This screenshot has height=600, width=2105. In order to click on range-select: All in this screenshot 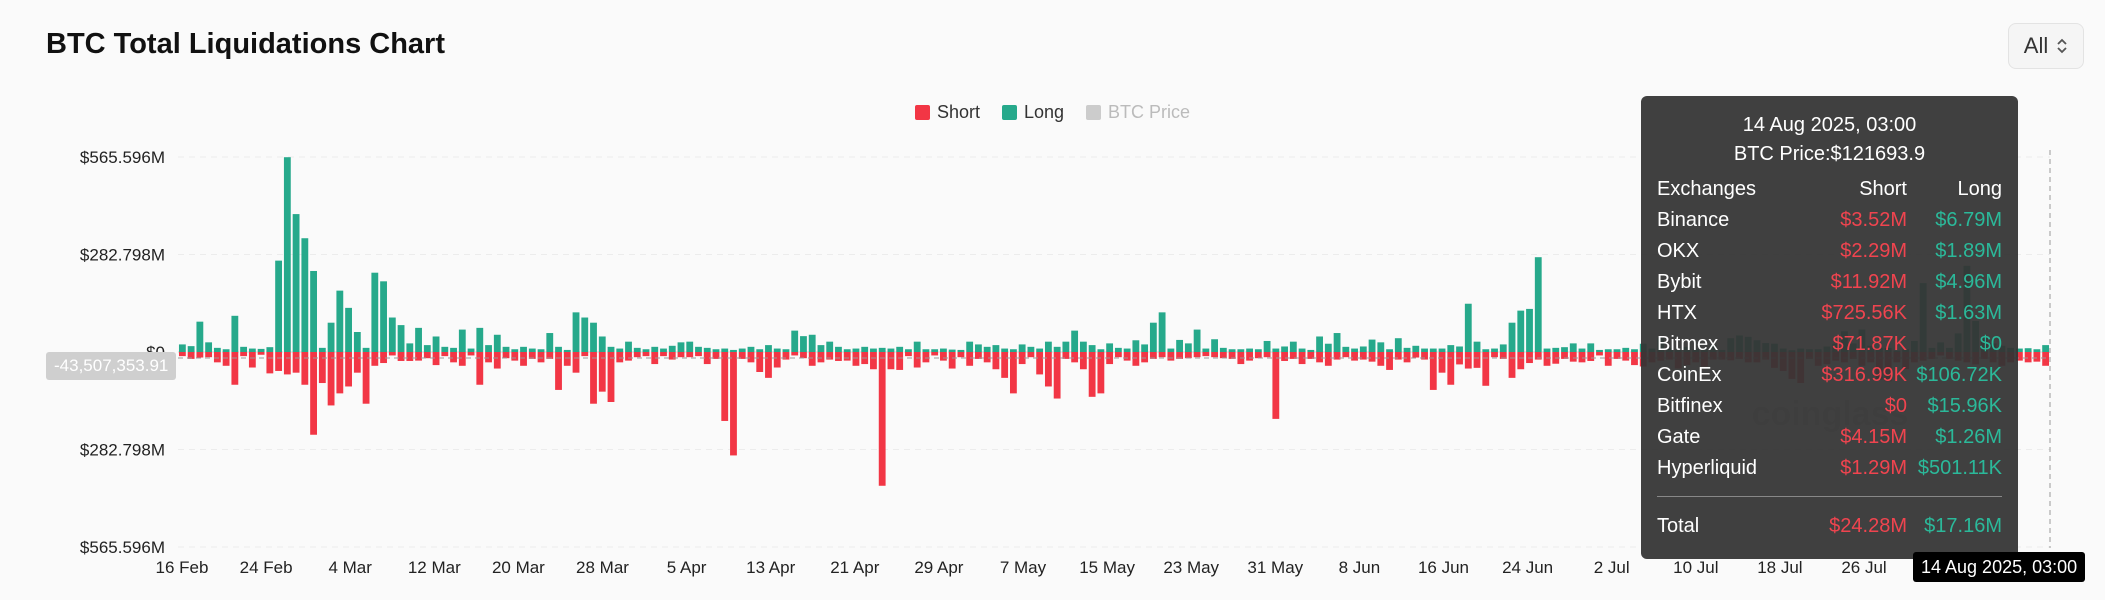, I will do `click(2046, 46)`.